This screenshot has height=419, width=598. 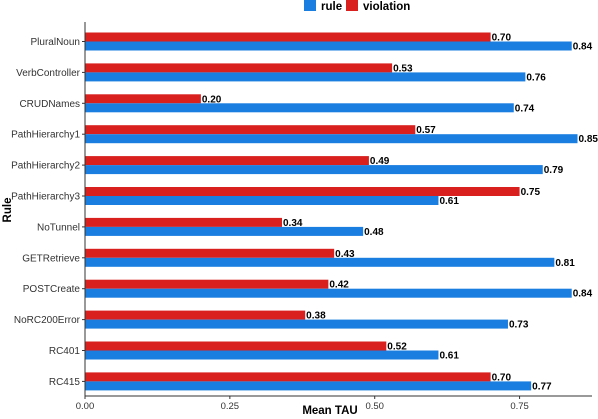 I want to click on bar-violation-getretrieve, so click(x=210, y=253).